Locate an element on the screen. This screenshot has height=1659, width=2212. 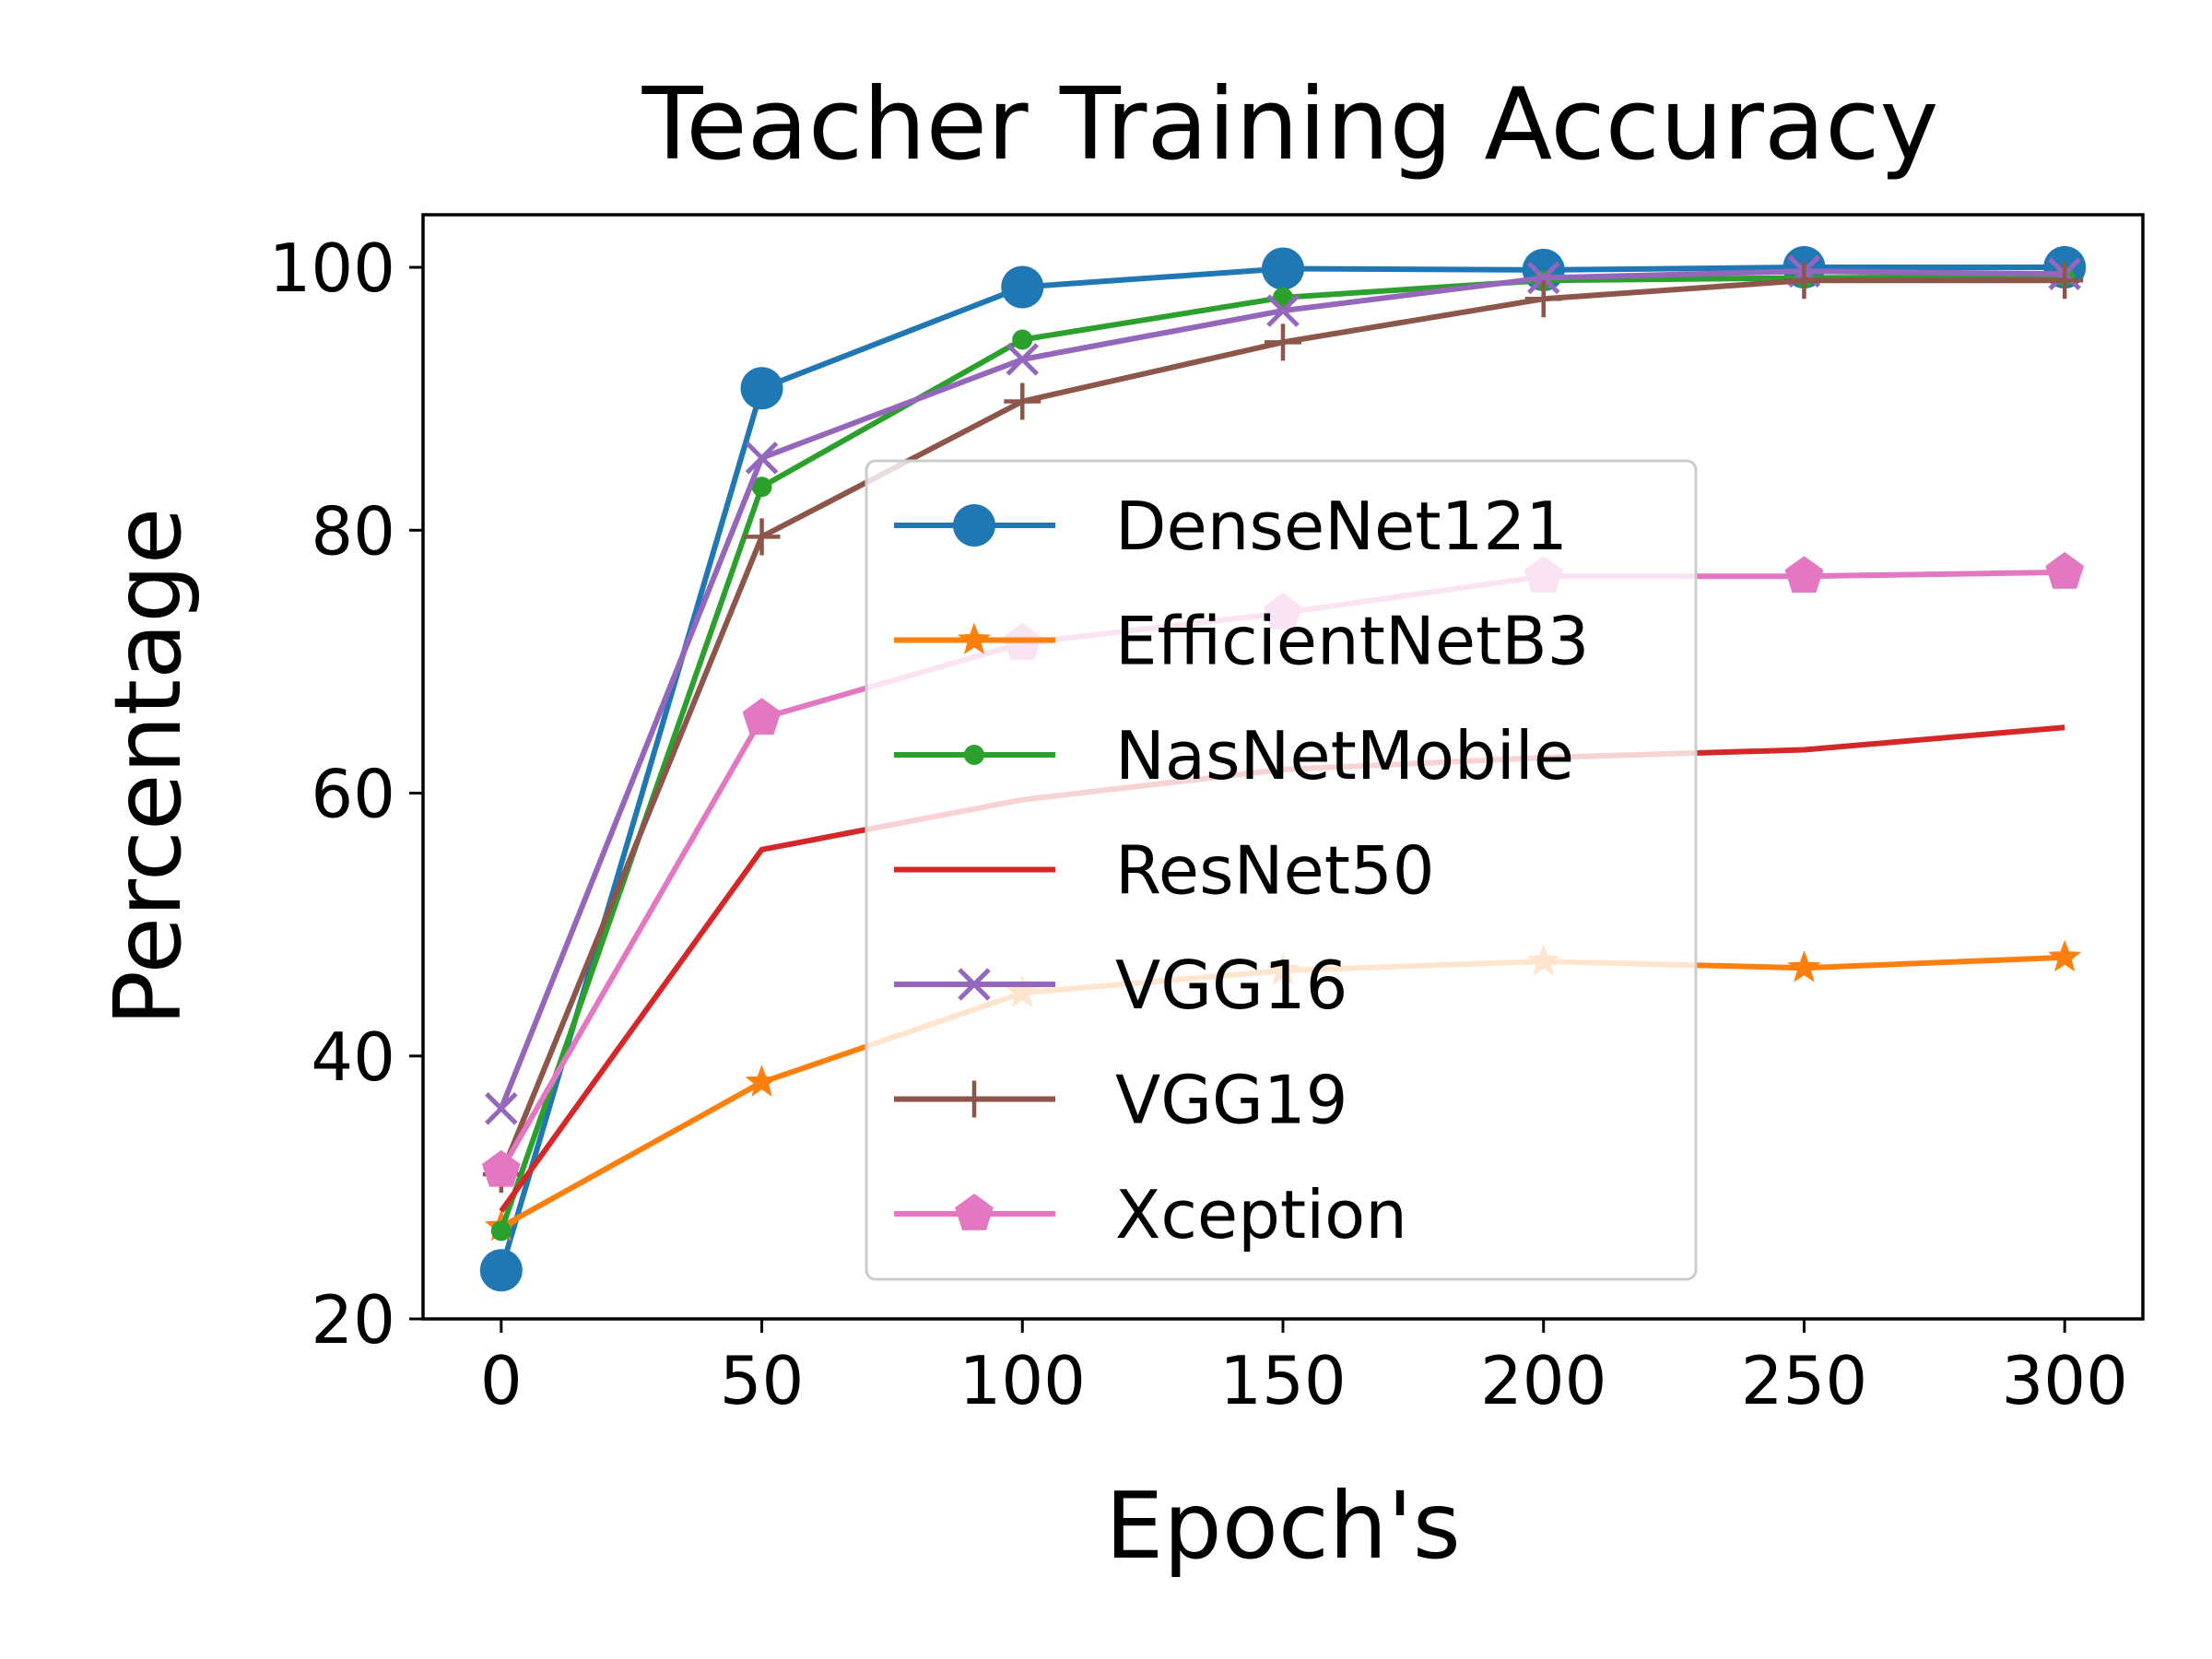
legend-item-nasnetmobile: NasNetMobile is located at coordinates (1234, 755).